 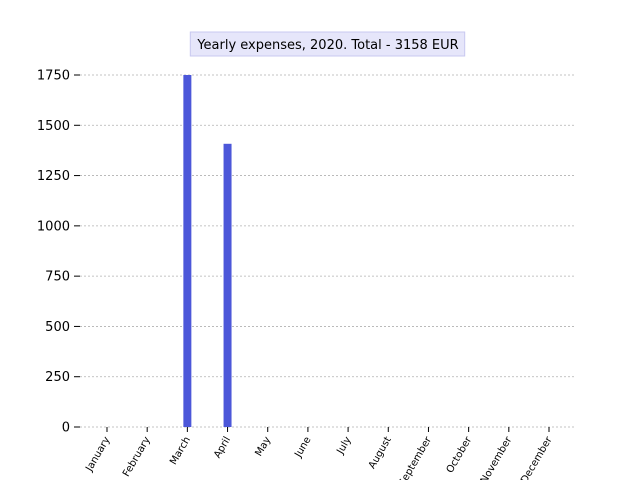 What do you see at coordinates (57, 327) in the screenshot?
I see `y-tick-label: 500` at bounding box center [57, 327].